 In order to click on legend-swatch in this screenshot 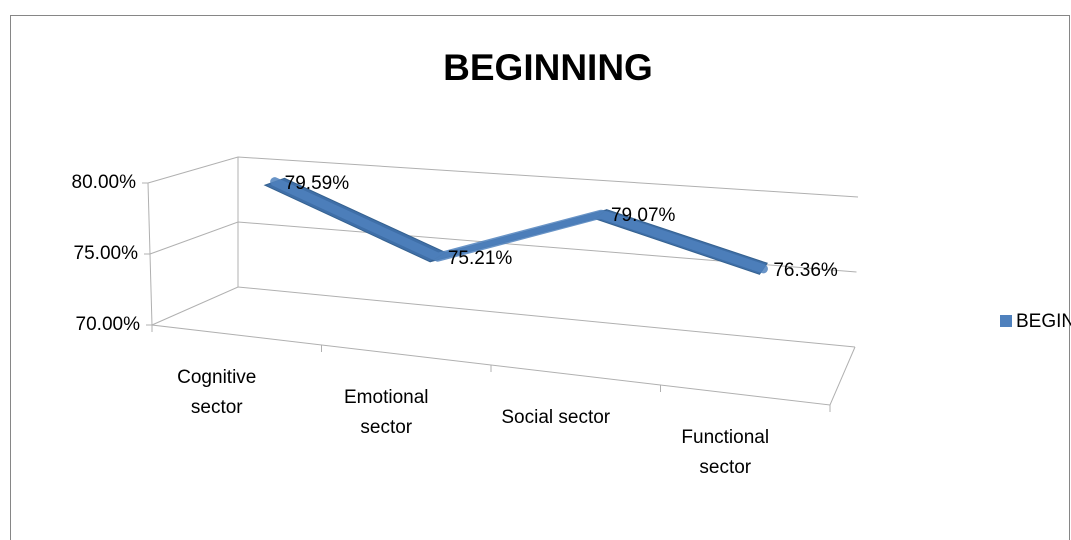, I will do `click(1006, 321)`.